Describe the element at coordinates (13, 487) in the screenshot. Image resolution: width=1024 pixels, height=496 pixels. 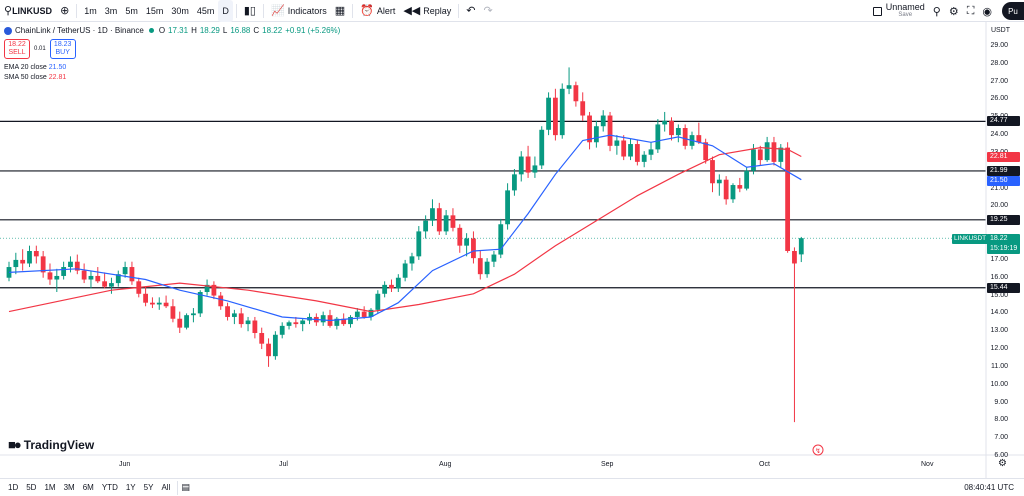
I see `range-1d: 1D` at that location.